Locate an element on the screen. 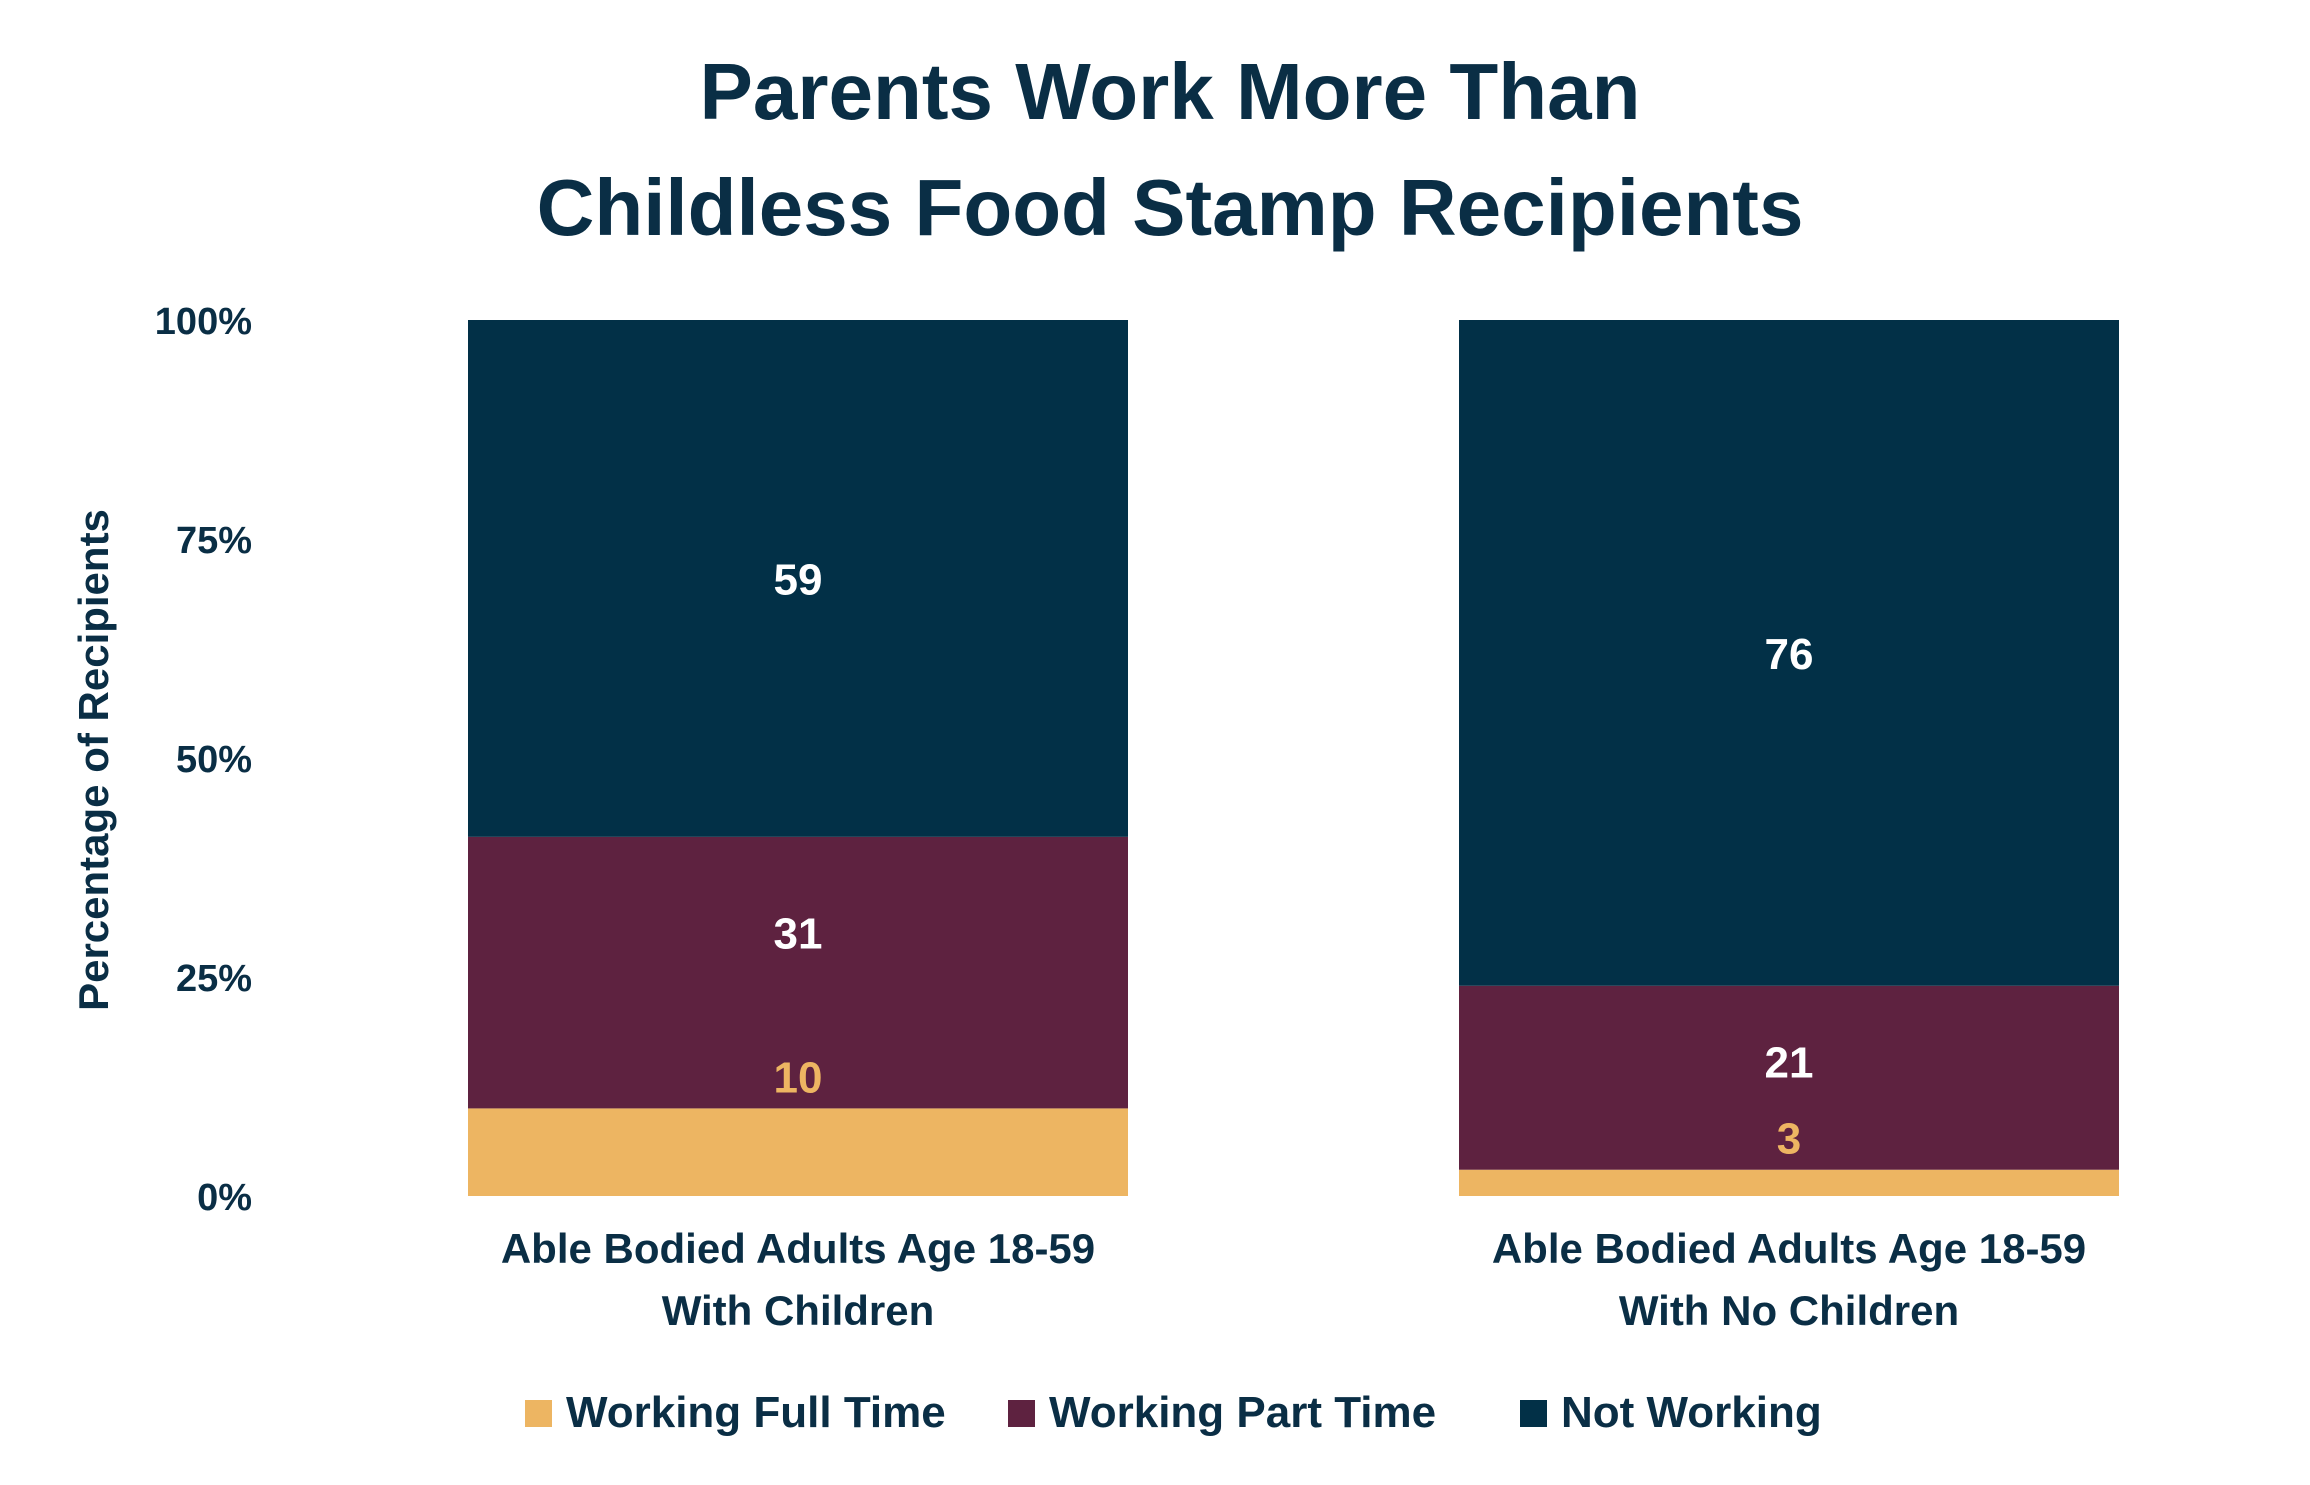 Image resolution: width=2310 pixels, height=1485 pixels. data-label: 76 is located at coordinates (1789, 654).